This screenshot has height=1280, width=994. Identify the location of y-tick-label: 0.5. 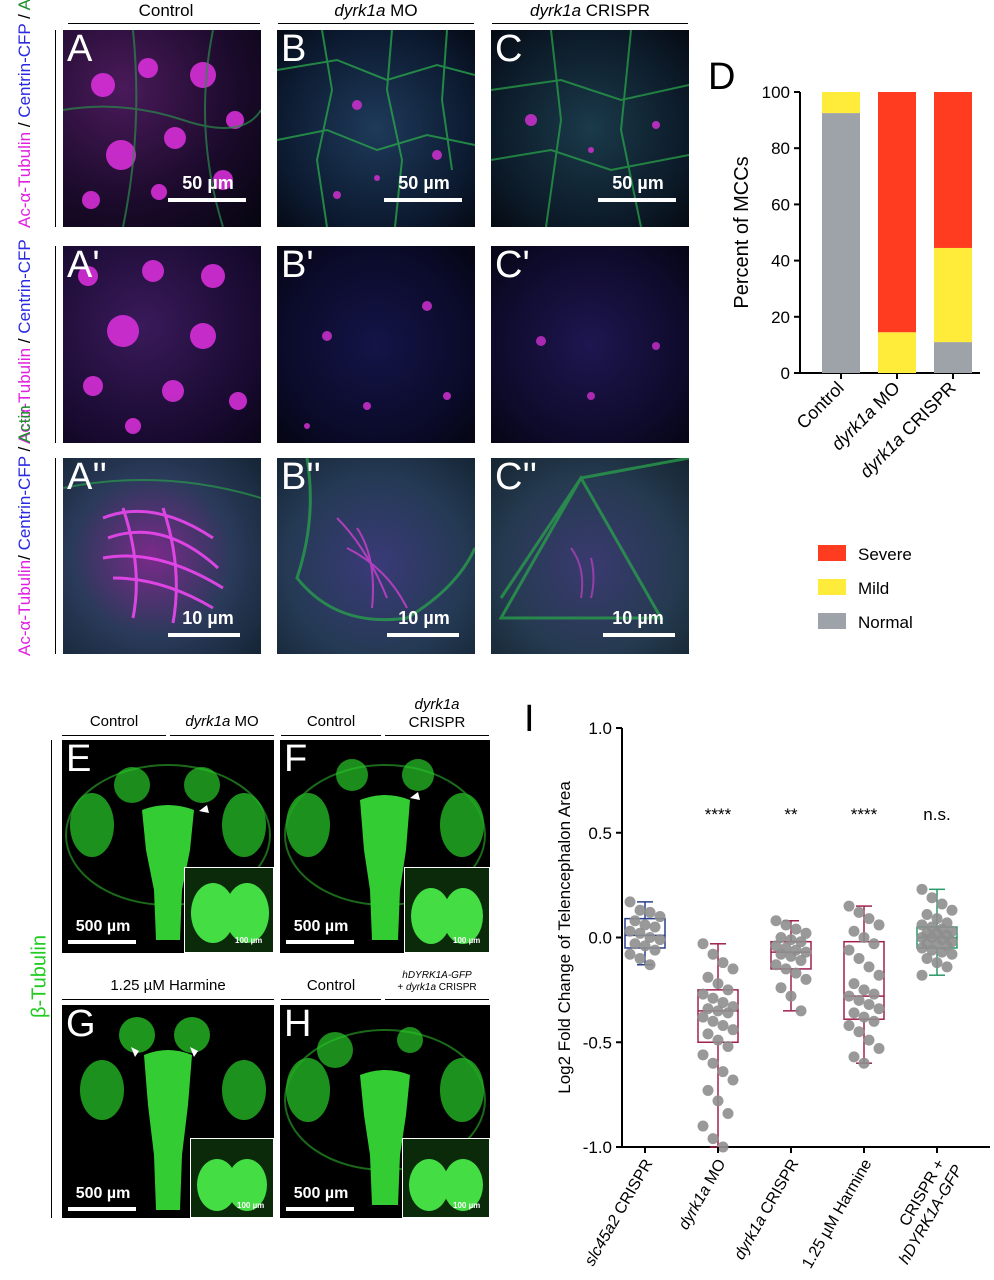
(600, 833).